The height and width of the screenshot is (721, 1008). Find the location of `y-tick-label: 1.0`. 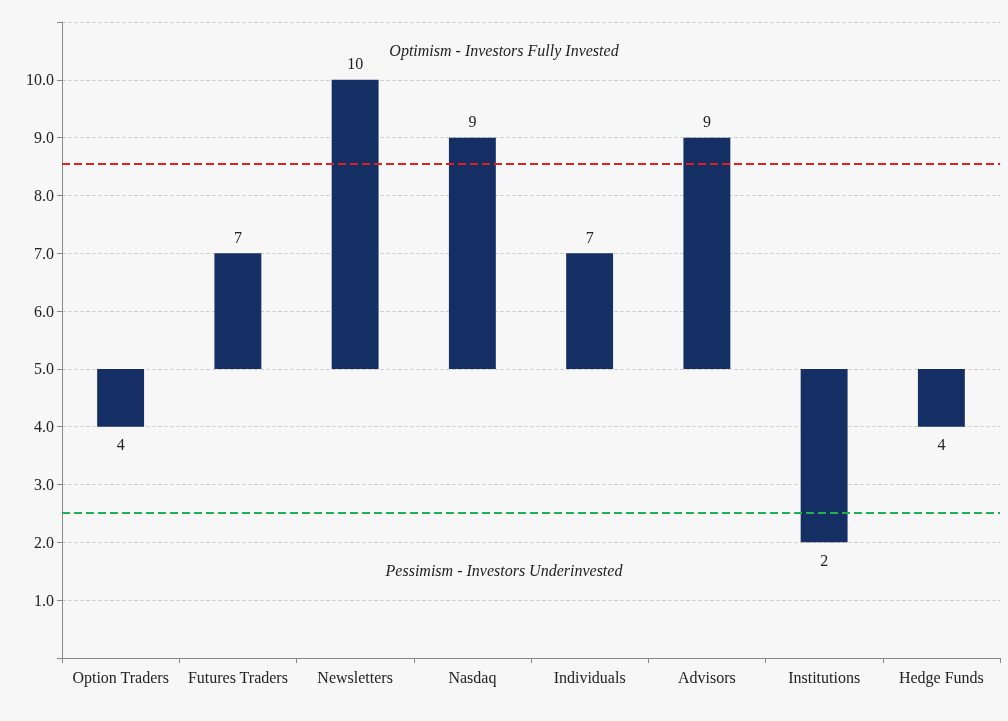

y-tick-label: 1.0 is located at coordinates (44, 600).